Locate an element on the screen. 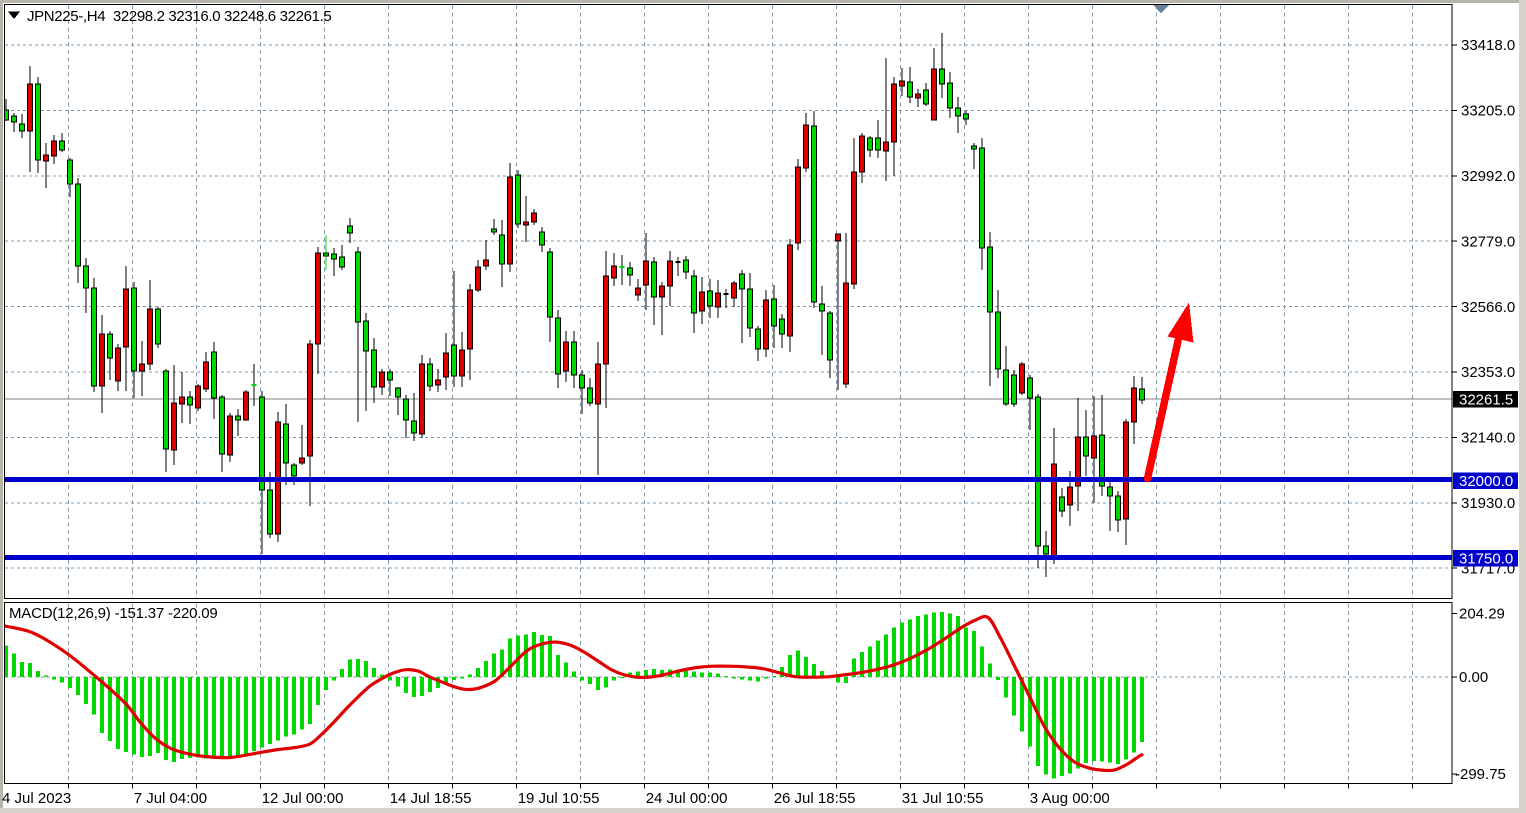  svg-text: 32779.0 is located at coordinates (1488, 241).